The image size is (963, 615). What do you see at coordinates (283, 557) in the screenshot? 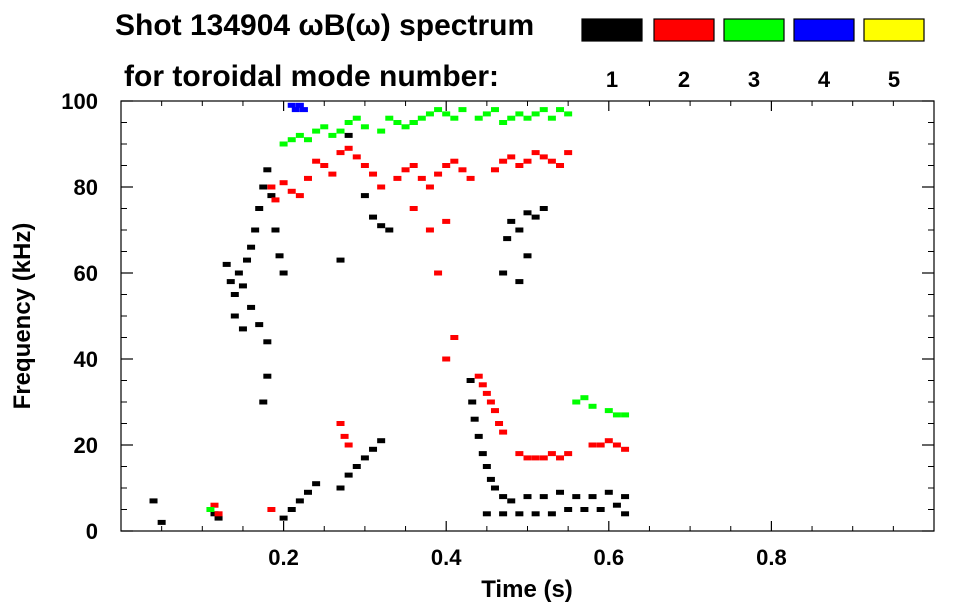
I see `x-tick-label: 0.2` at bounding box center [283, 557].